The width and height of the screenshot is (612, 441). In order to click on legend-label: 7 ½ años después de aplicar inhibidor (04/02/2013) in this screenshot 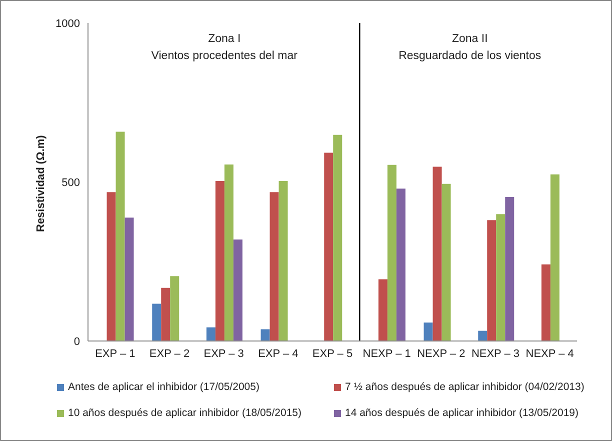, I will do `click(464, 387)`.